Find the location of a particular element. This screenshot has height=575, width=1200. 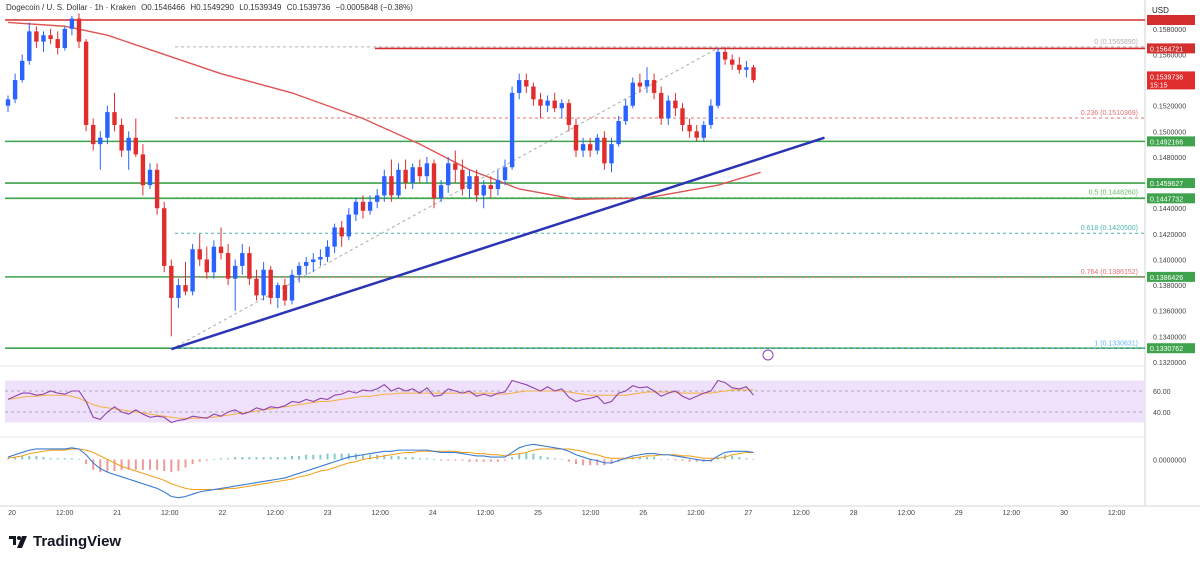

macd-signal-line is located at coordinates (380, 469).